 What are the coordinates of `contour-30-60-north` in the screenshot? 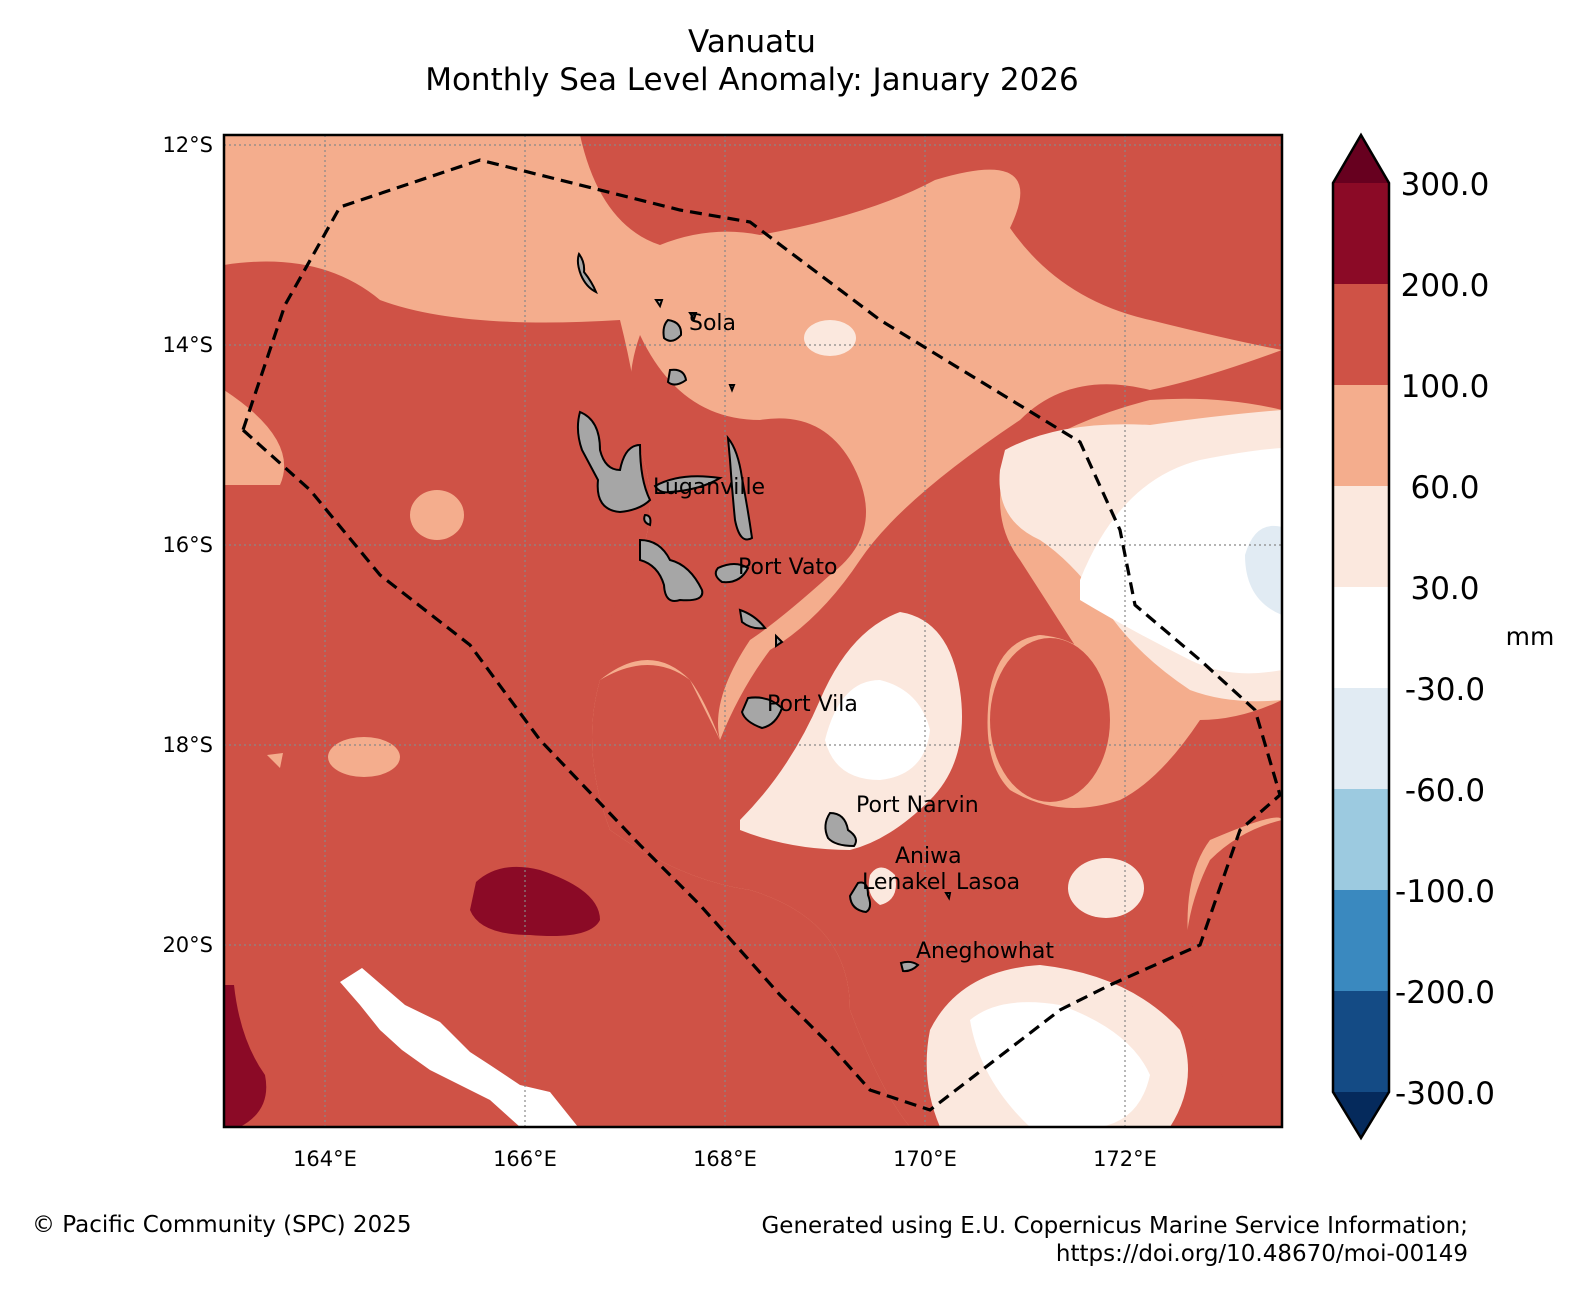 It's located at (830, 338).